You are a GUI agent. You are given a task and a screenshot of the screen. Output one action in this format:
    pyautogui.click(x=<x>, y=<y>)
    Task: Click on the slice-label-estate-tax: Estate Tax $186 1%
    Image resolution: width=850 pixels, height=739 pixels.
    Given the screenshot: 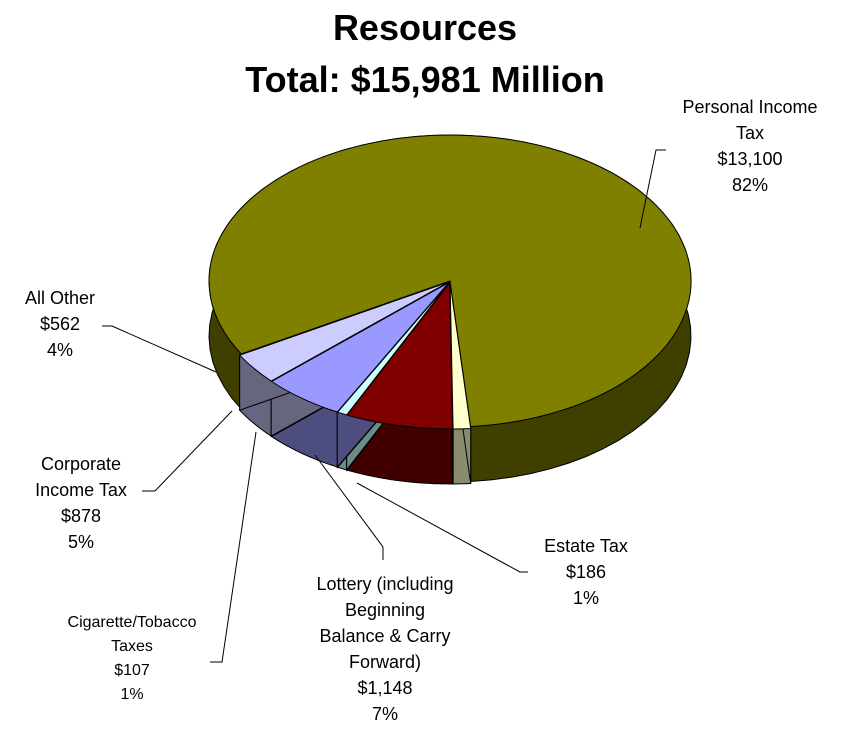 What is the action you would take?
    pyautogui.click(x=586, y=572)
    